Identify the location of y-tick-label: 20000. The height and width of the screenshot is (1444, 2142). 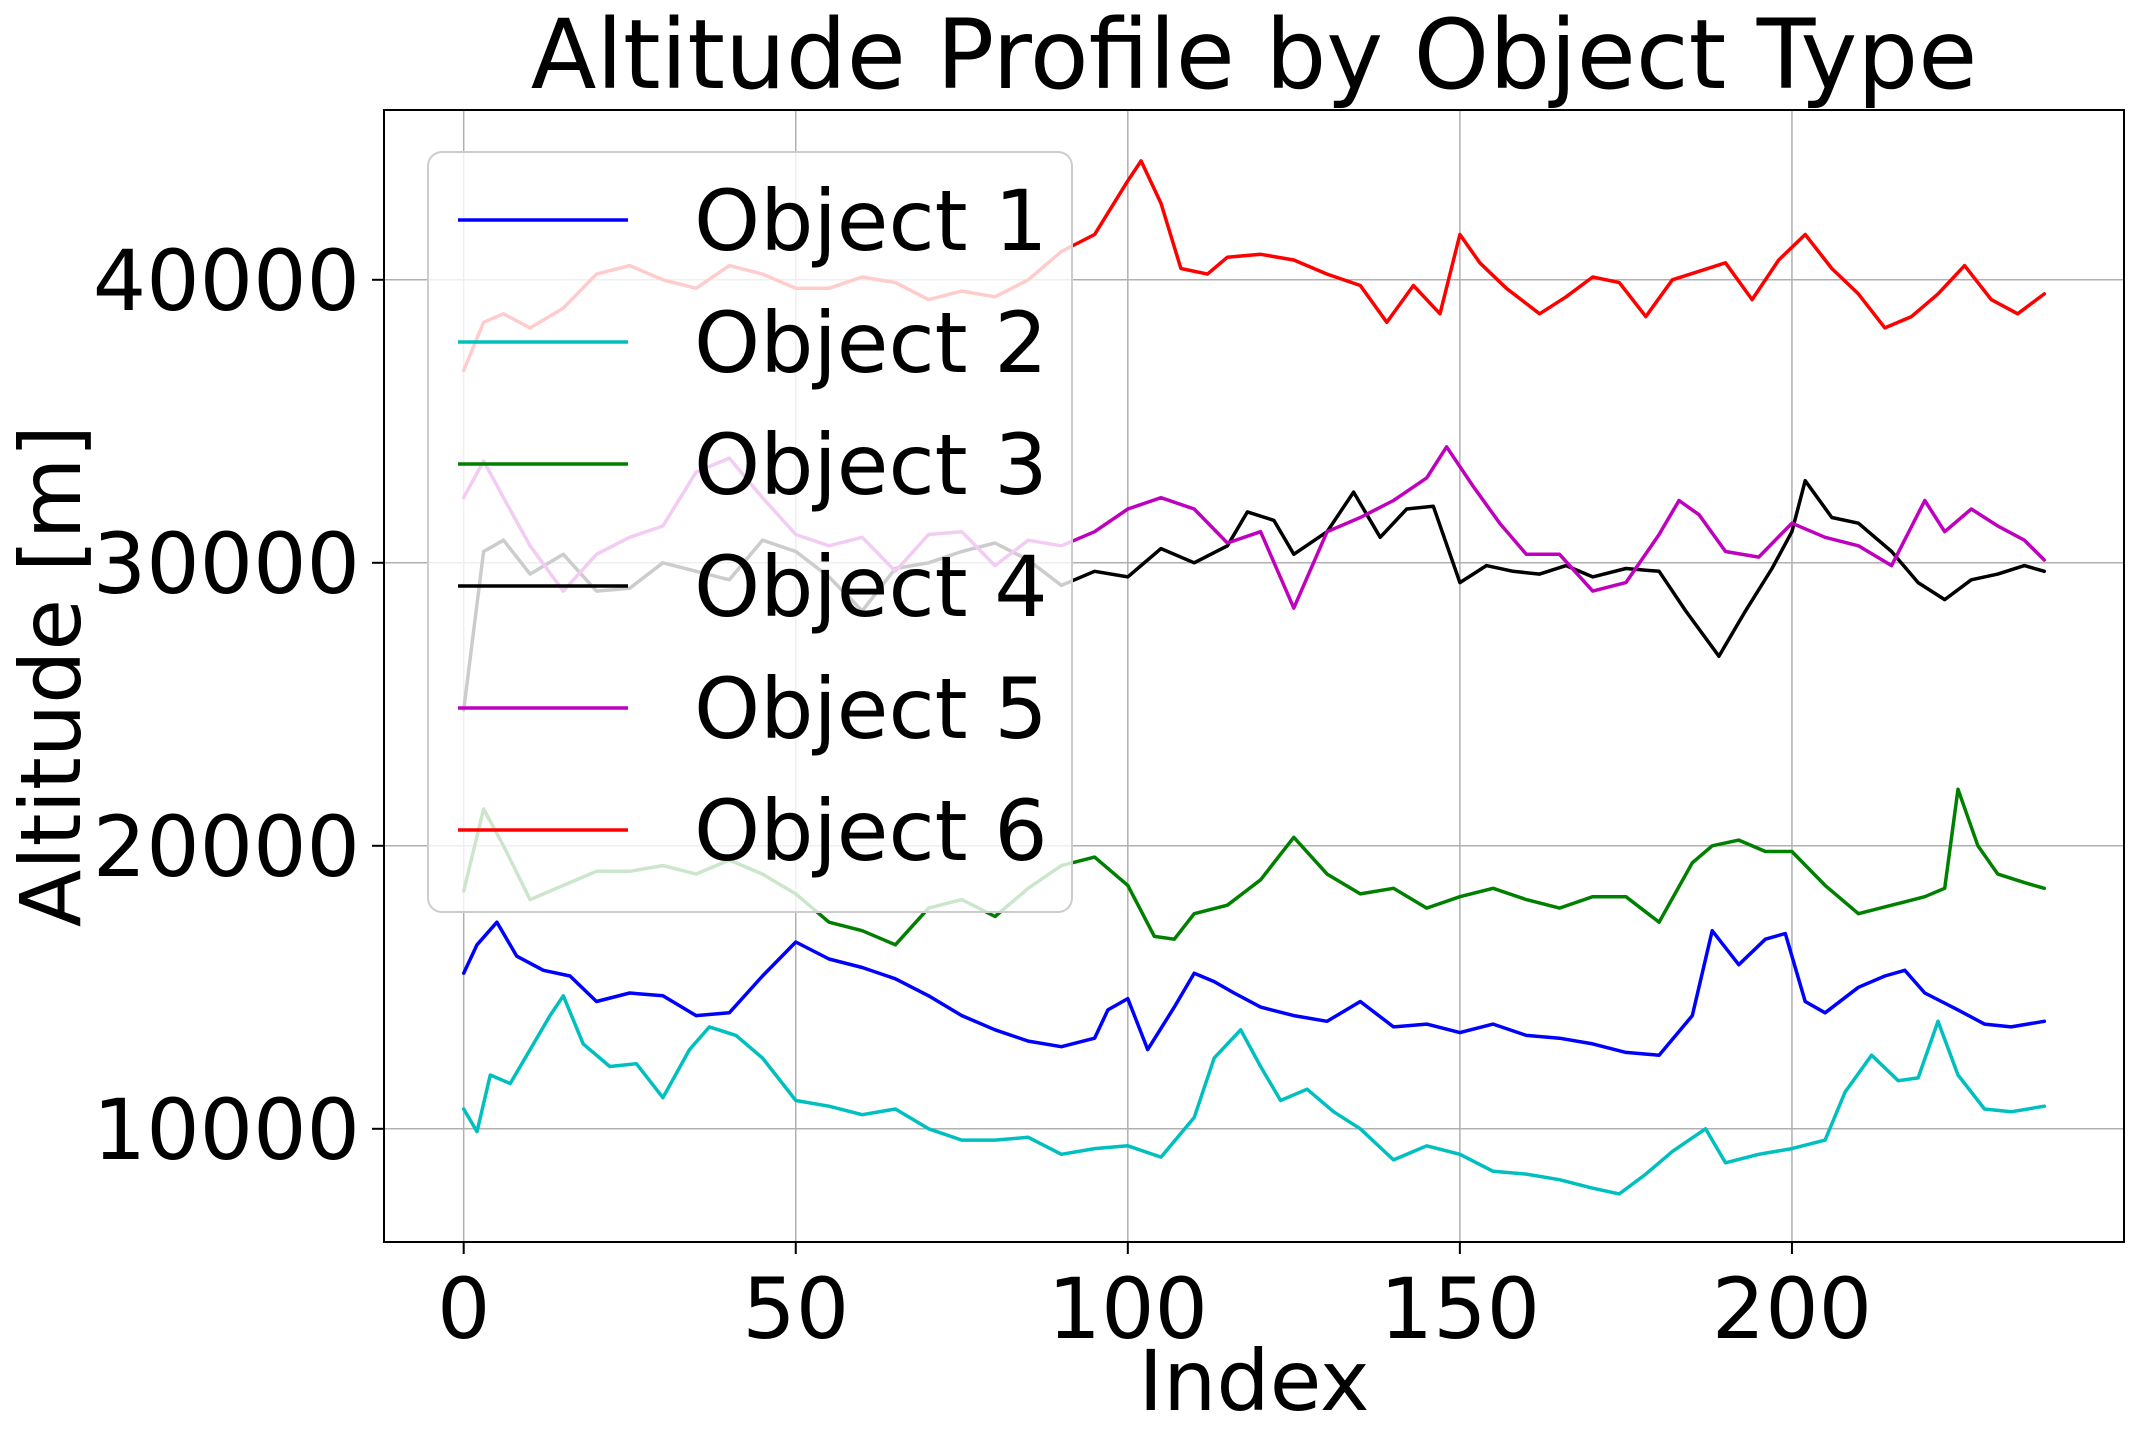
(226, 847).